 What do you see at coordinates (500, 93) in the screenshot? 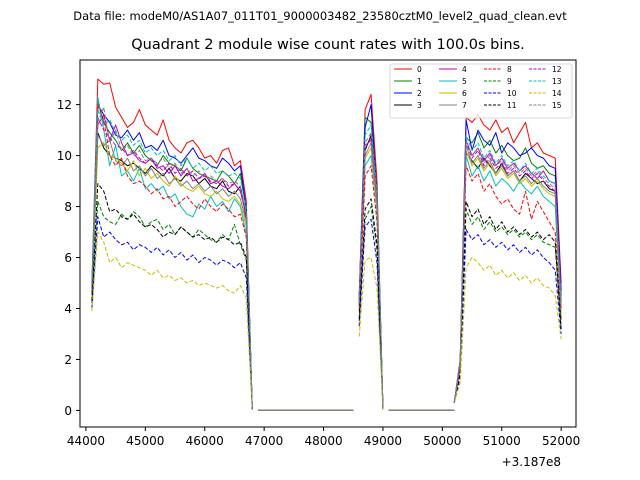
I see `legend-item-10: 10` at bounding box center [500, 93].